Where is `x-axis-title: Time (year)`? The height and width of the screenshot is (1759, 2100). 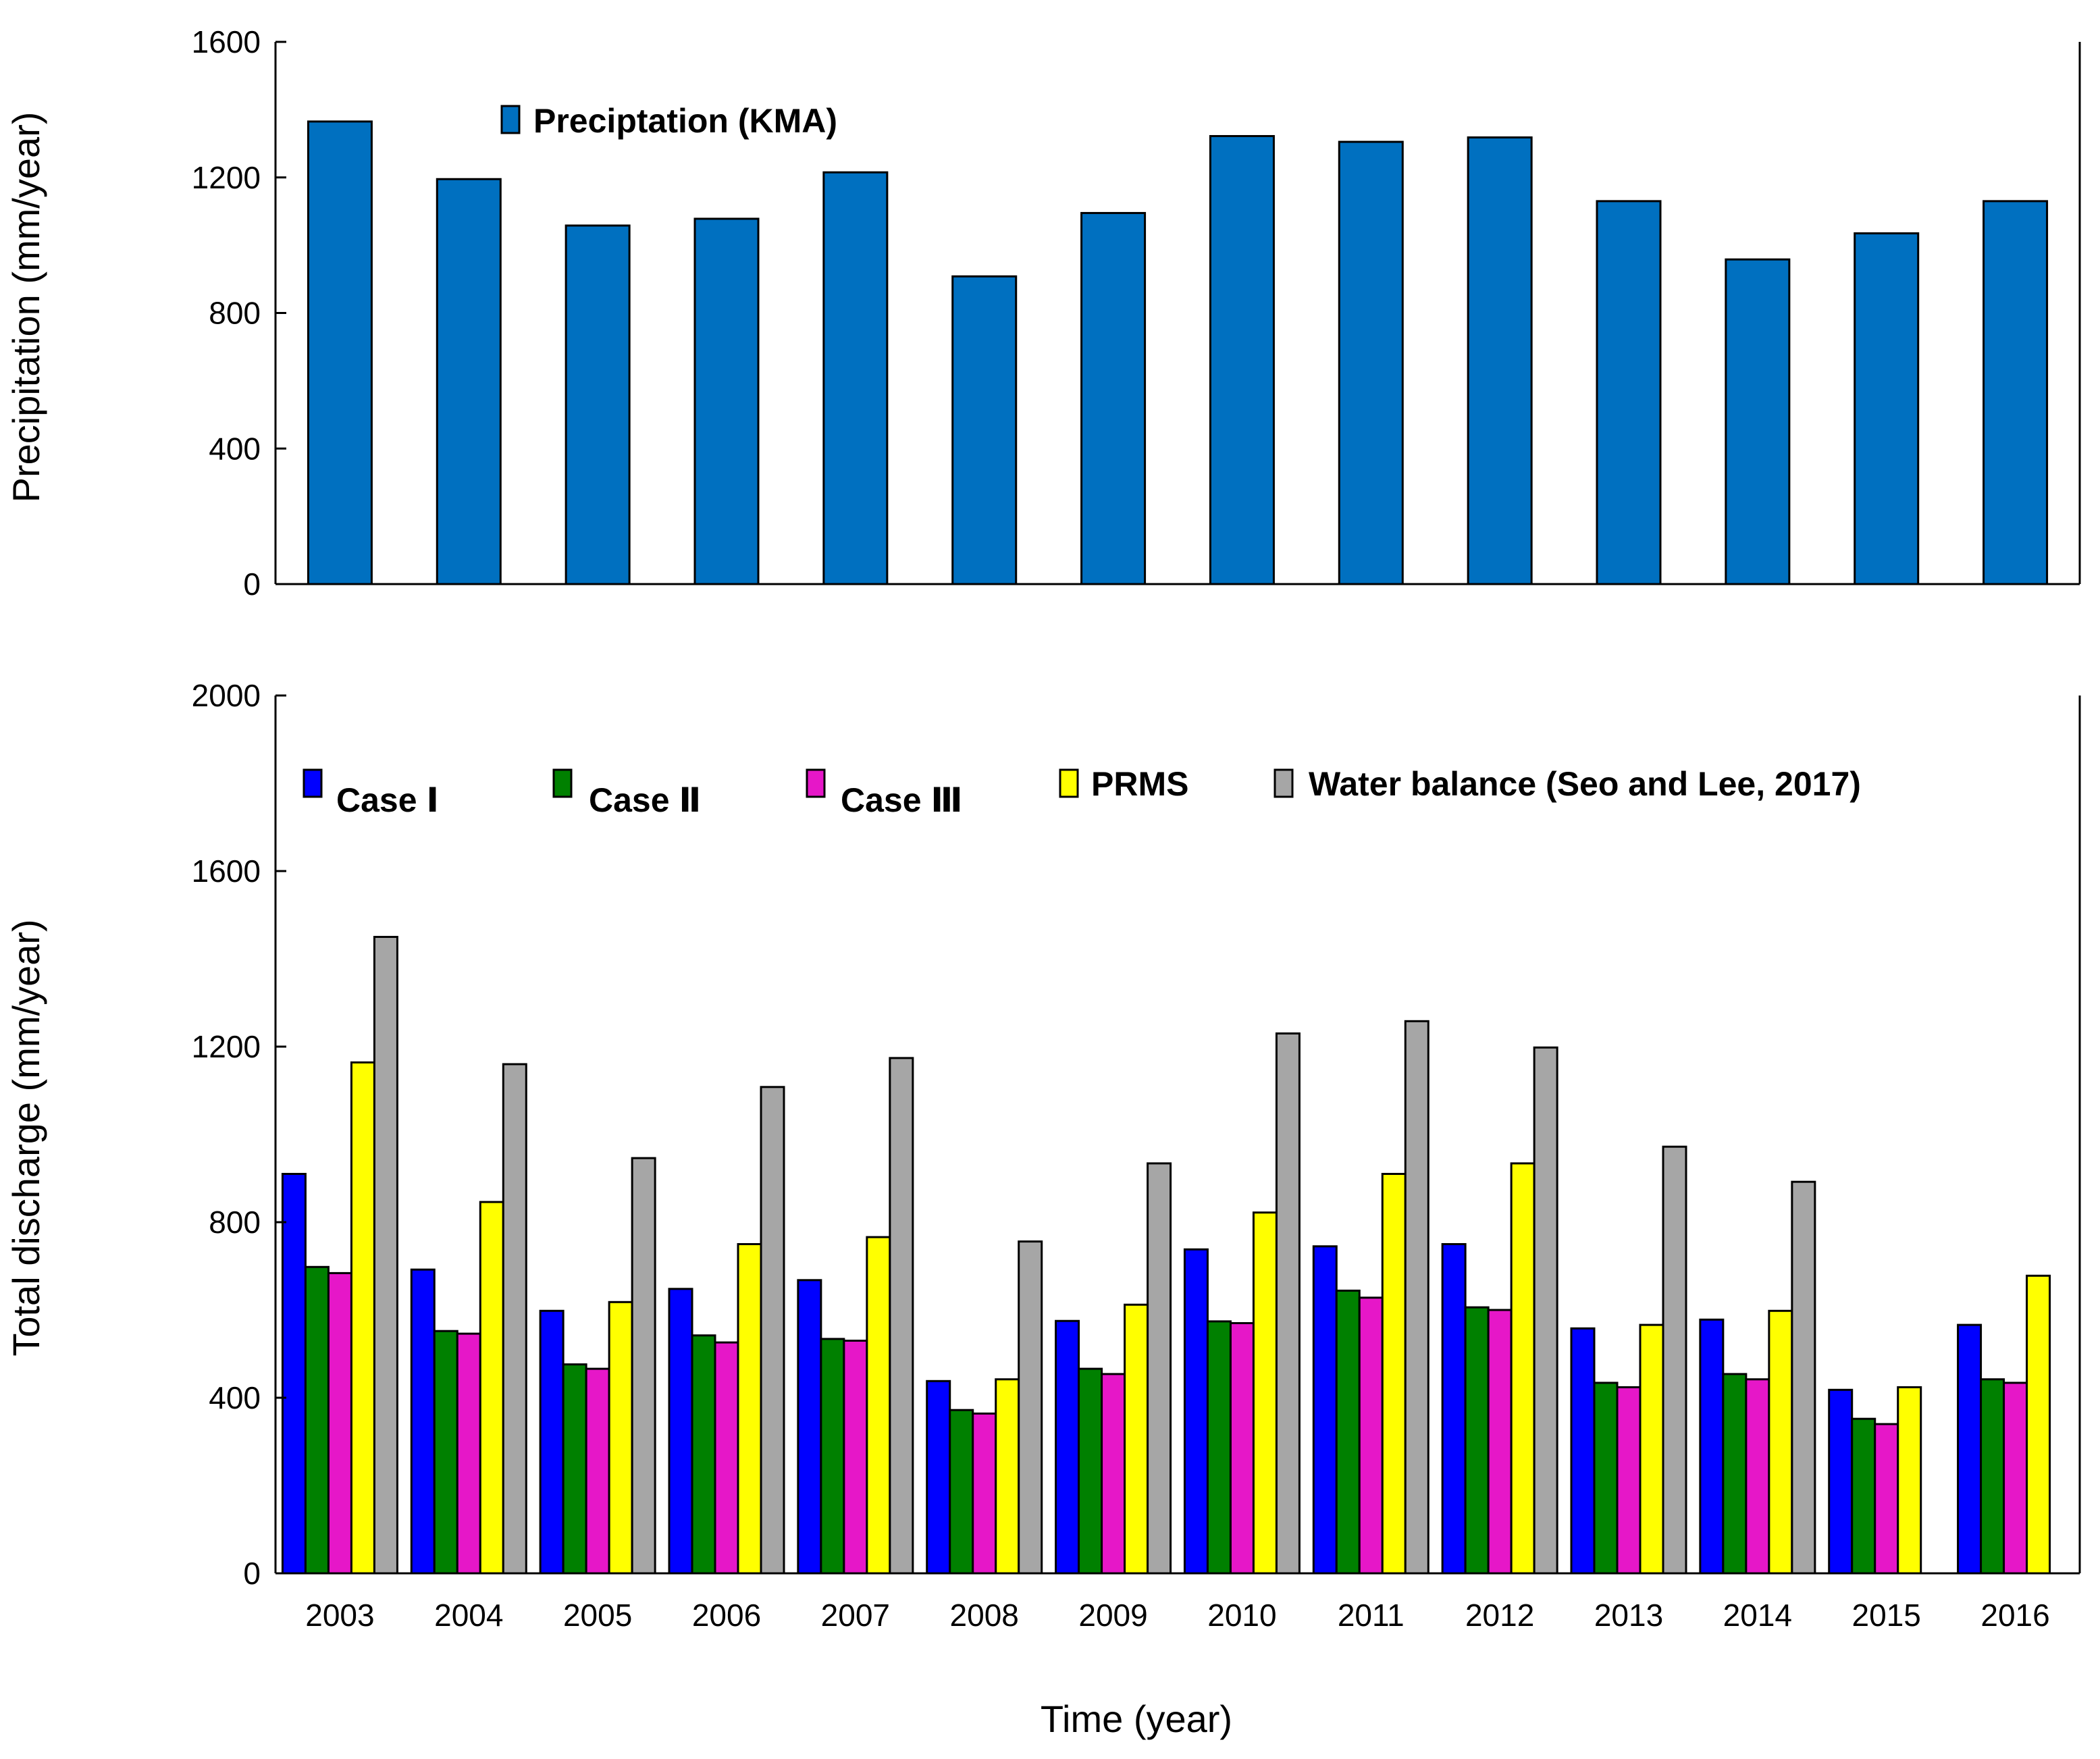
x-axis-title: Time (year) is located at coordinates (1136, 1719).